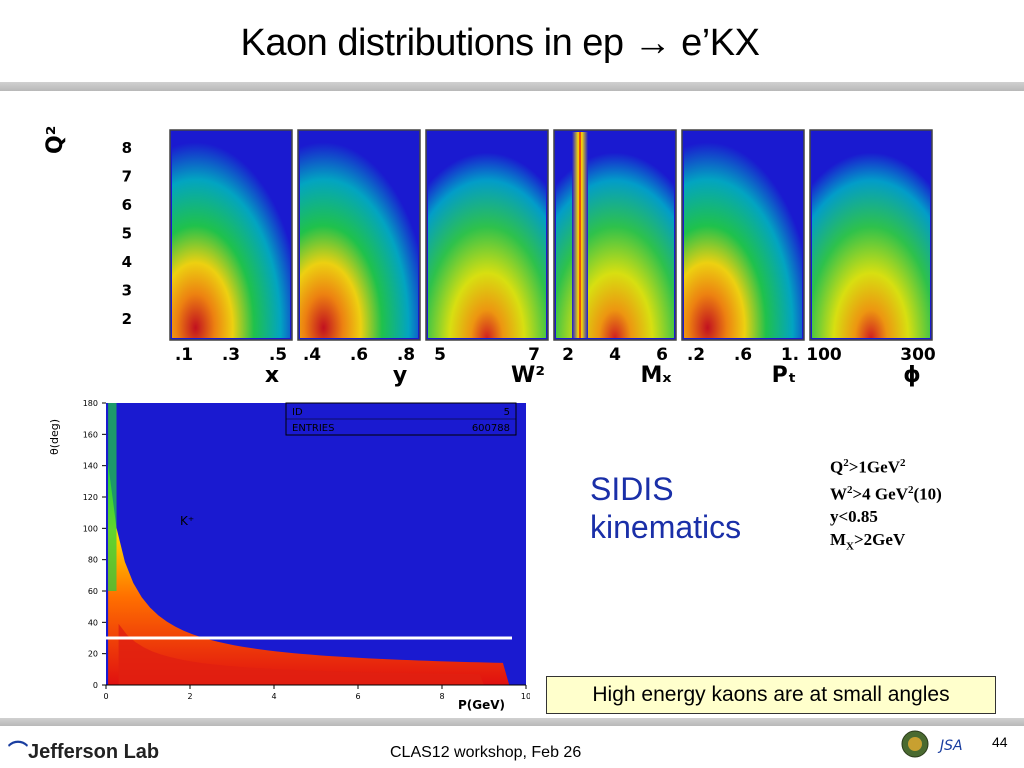  I want to click on q2-axis-label: Q², so click(55, 140).